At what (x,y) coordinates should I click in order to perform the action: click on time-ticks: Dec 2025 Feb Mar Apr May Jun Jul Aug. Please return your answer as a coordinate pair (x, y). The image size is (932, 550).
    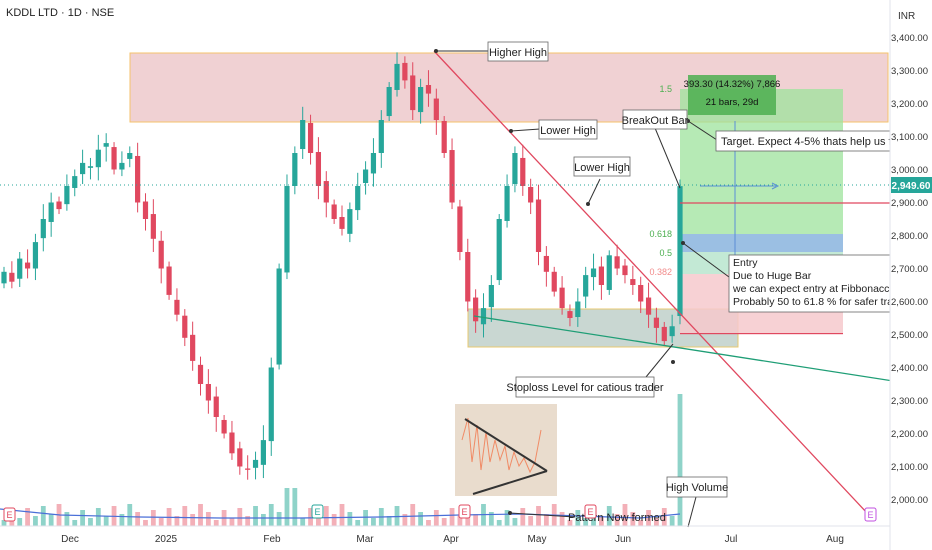
    Looking at the image, I should click on (452, 539).